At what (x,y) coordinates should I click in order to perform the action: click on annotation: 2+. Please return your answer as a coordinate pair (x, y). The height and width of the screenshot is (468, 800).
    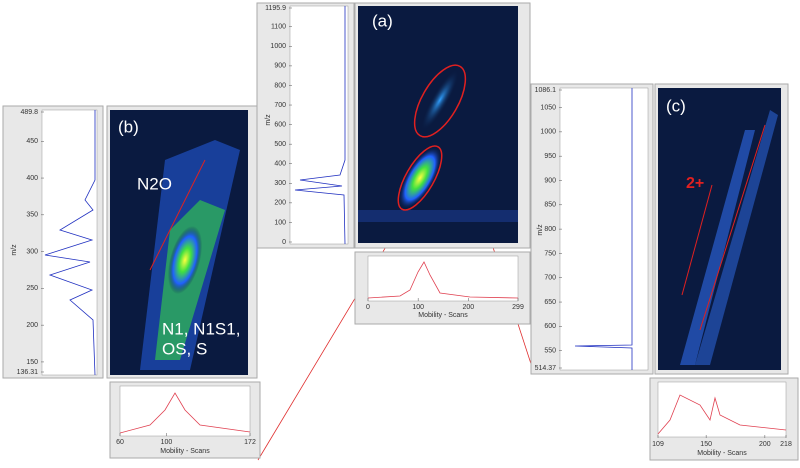
    Looking at the image, I should click on (695, 183).